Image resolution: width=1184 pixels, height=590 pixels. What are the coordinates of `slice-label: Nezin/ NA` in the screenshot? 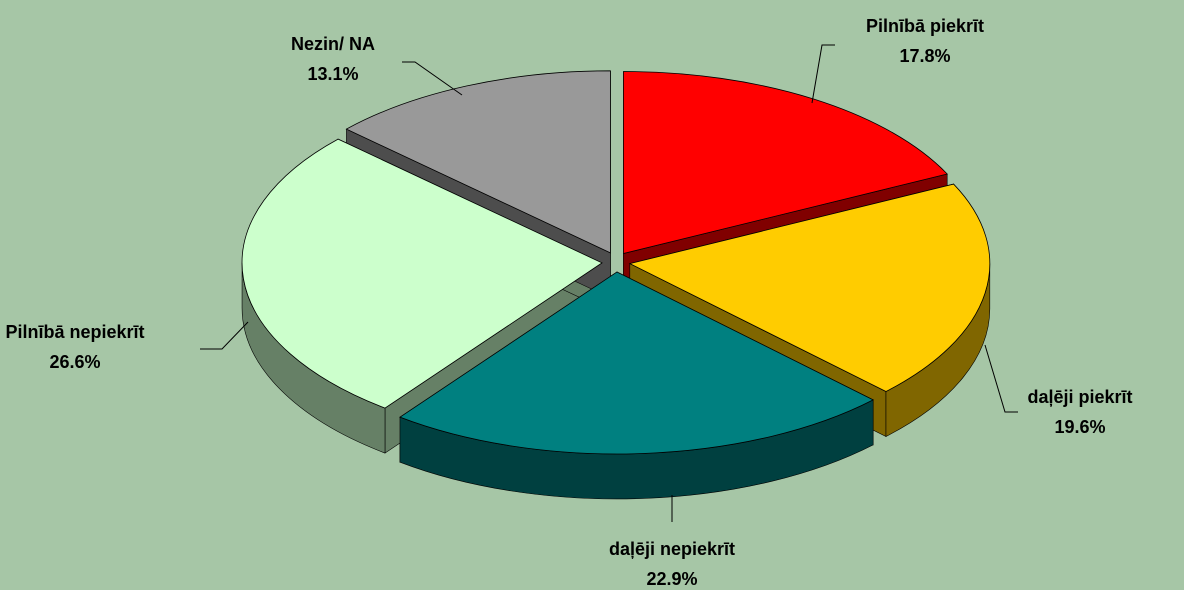 It's located at (333, 44).